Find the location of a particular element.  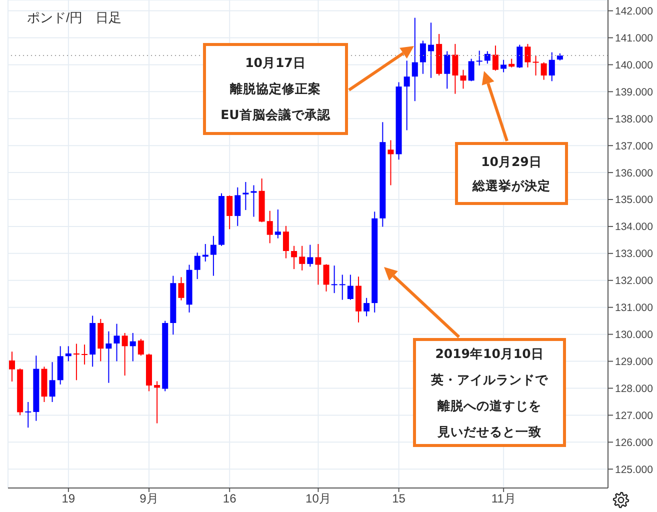

annotation: 10月17日離脱協定修正案EU首脳会議で承認 is located at coordinates (275, 89).